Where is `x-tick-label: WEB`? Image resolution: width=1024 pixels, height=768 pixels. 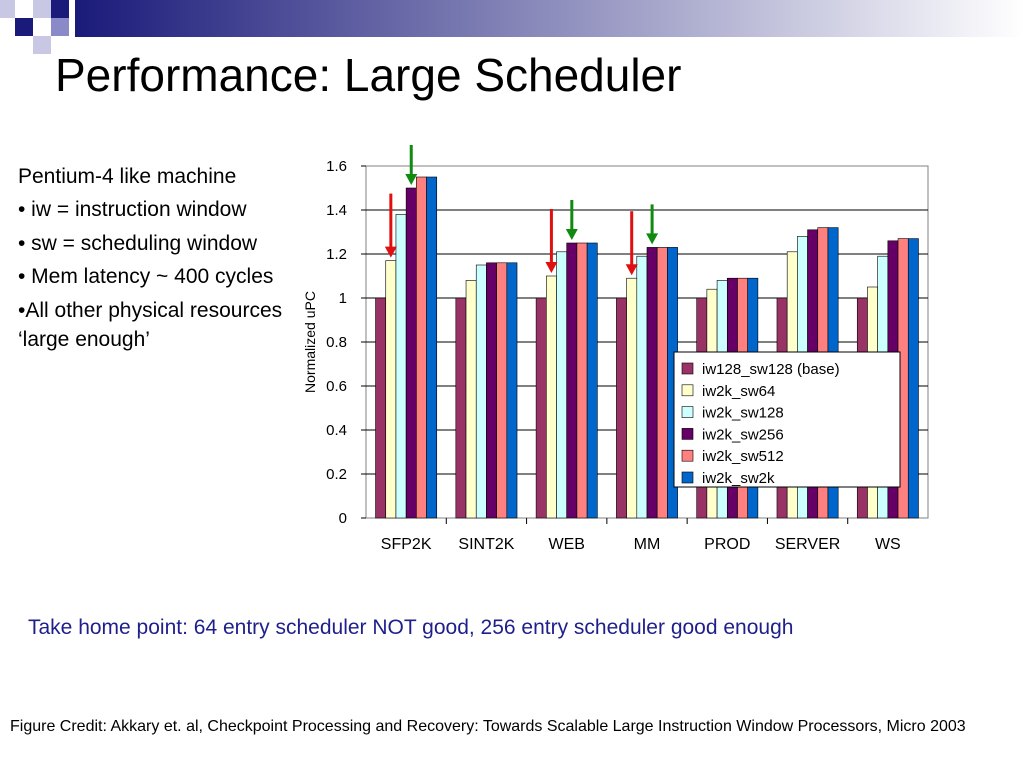 x-tick-label: WEB is located at coordinates (566, 544).